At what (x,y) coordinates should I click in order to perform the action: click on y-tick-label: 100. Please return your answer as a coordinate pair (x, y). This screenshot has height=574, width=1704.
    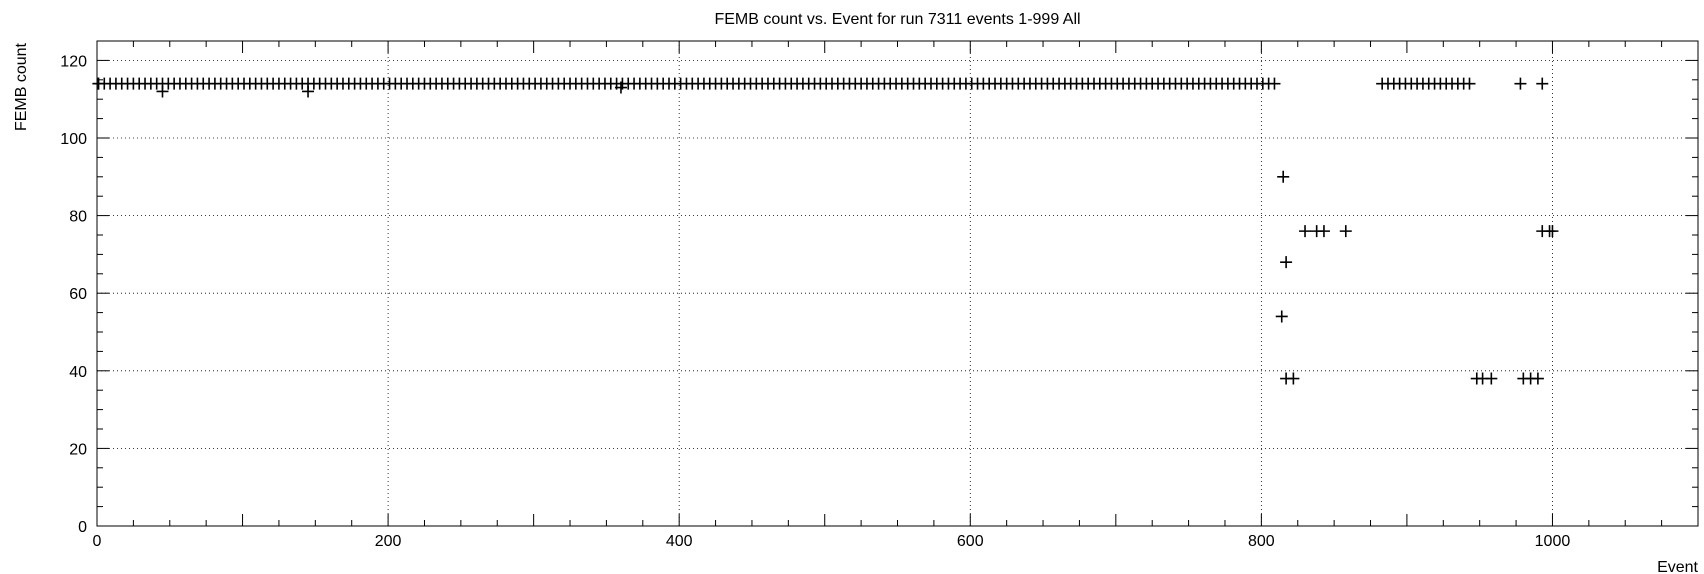
    Looking at the image, I should click on (73, 139).